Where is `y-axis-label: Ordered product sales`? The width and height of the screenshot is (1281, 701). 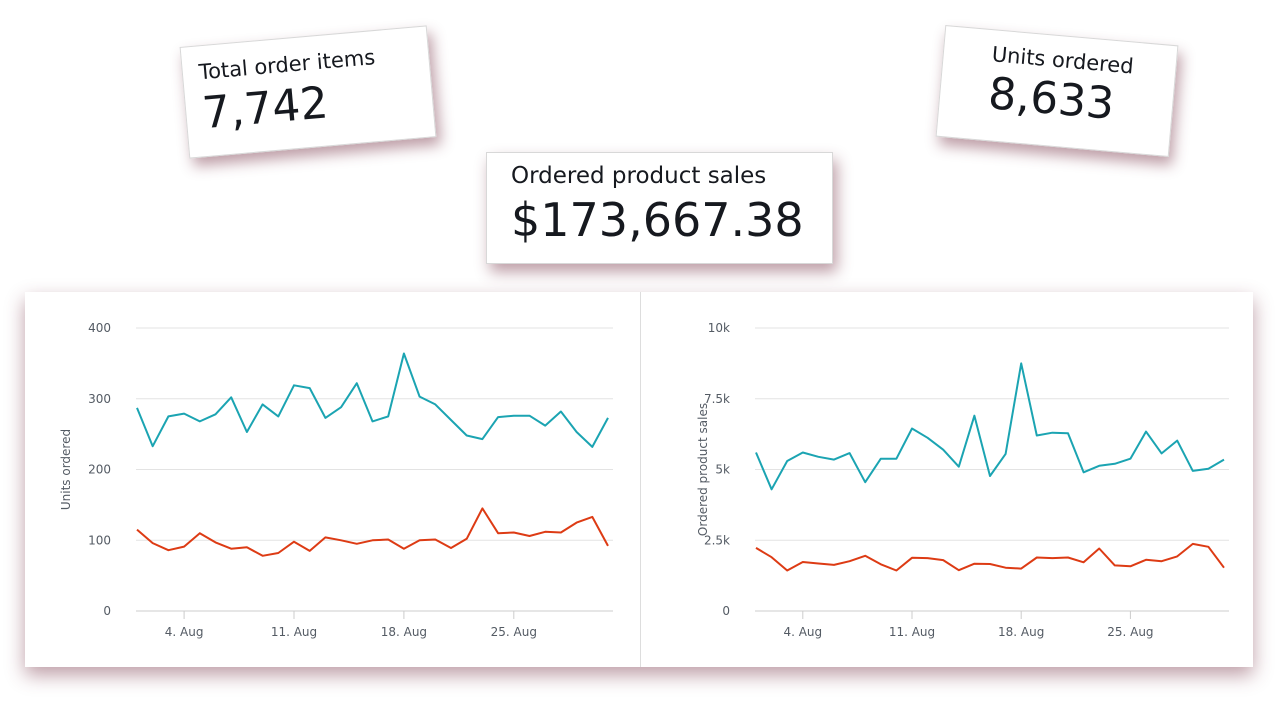 y-axis-label: Ordered product sales is located at coordinates (703, 469).